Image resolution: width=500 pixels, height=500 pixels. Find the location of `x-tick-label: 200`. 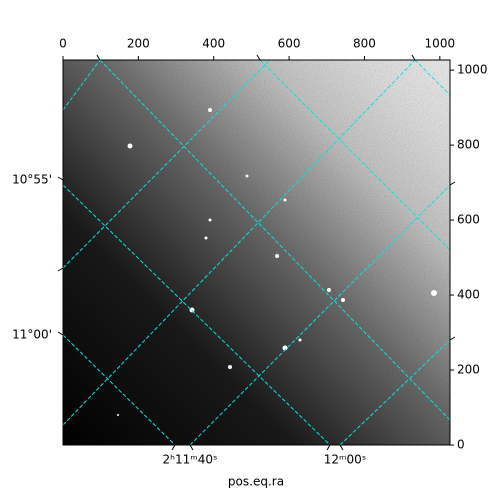

x-tick-label: 200 is located at coordinates (138, 44).